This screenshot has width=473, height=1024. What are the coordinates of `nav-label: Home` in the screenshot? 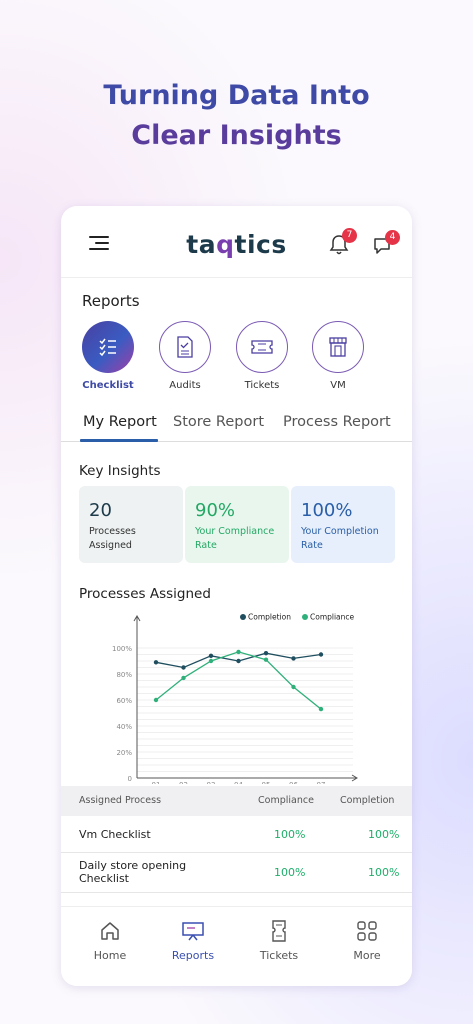 It's located at (110, 955).